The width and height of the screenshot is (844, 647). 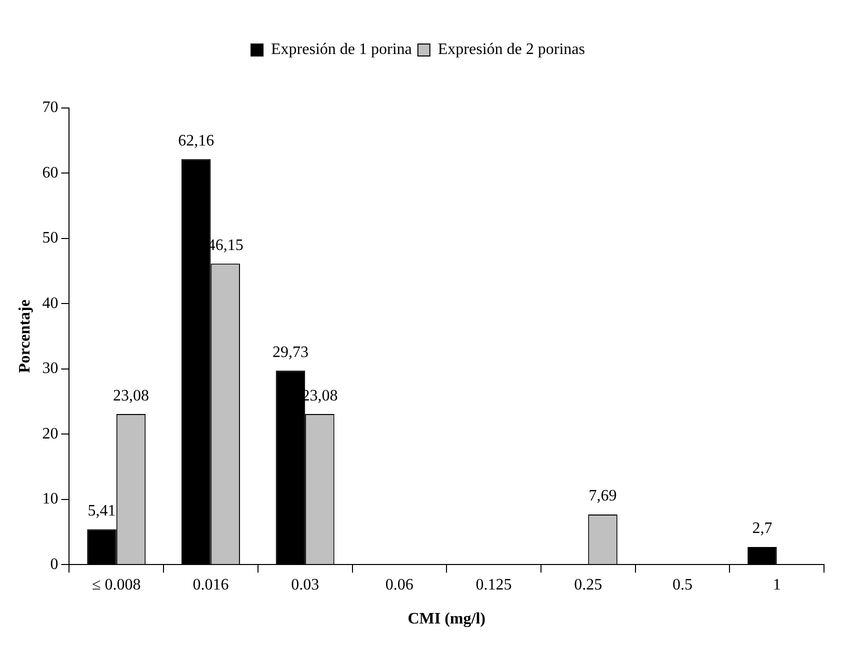 I want to click on x-tick-label: 0.016, so click(x=210, y=585).